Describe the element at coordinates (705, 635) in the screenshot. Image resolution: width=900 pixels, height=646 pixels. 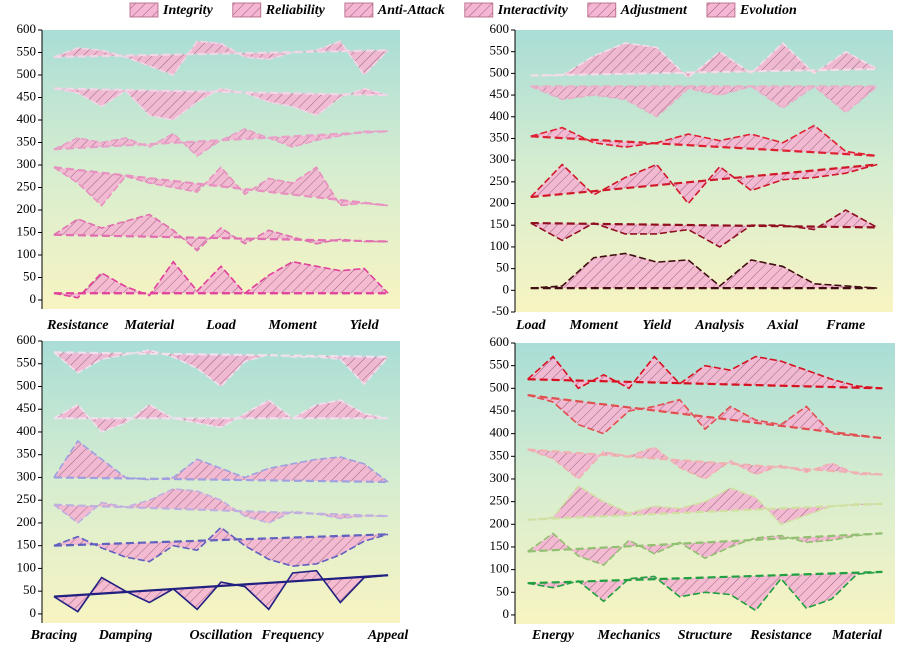
I see `x-tick-label: Structure` at that location.